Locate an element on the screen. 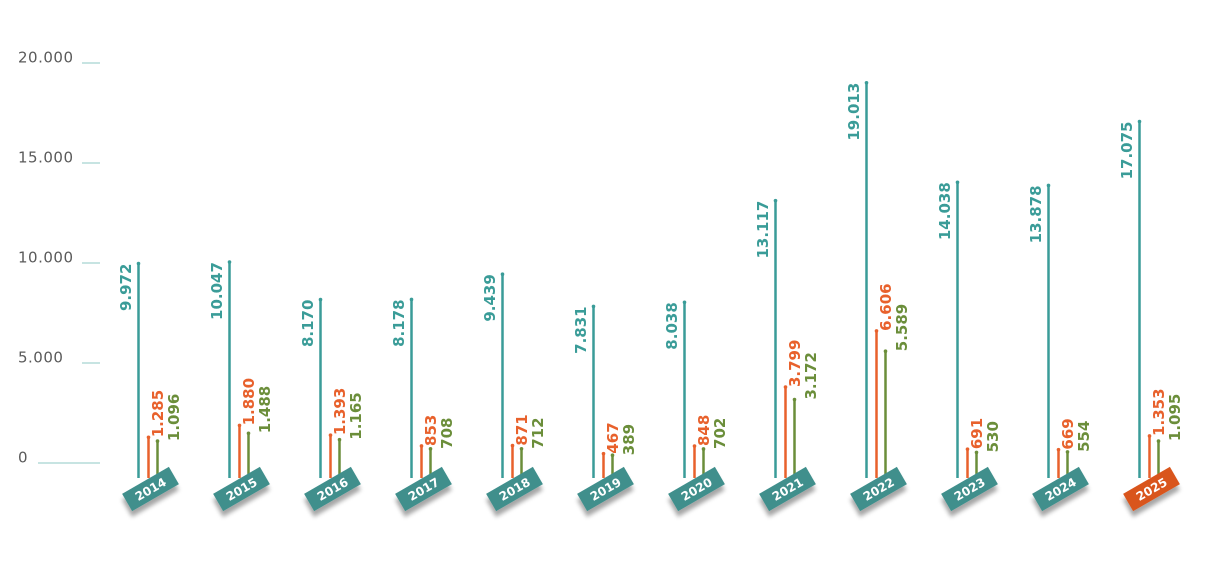 This screenshot has height=575, width=1208. year-badge: 2020 is located at coordinates (696, 489).